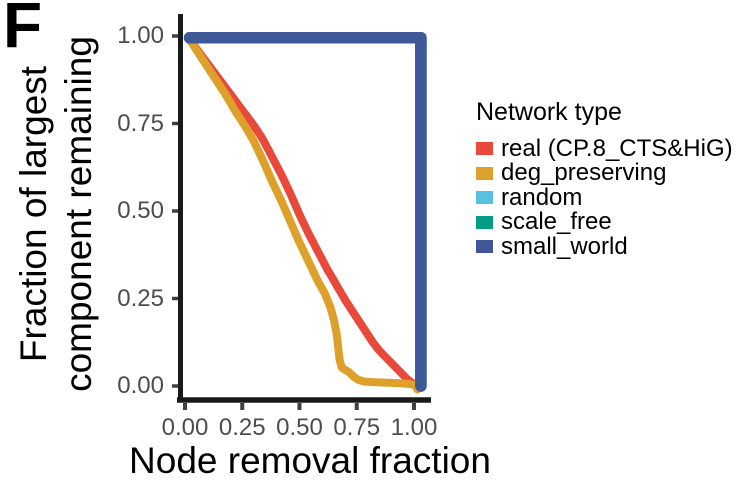 This screenshot has width=755, height=485. I want to click on y-tick-label: 0.50, so click(140, 210).